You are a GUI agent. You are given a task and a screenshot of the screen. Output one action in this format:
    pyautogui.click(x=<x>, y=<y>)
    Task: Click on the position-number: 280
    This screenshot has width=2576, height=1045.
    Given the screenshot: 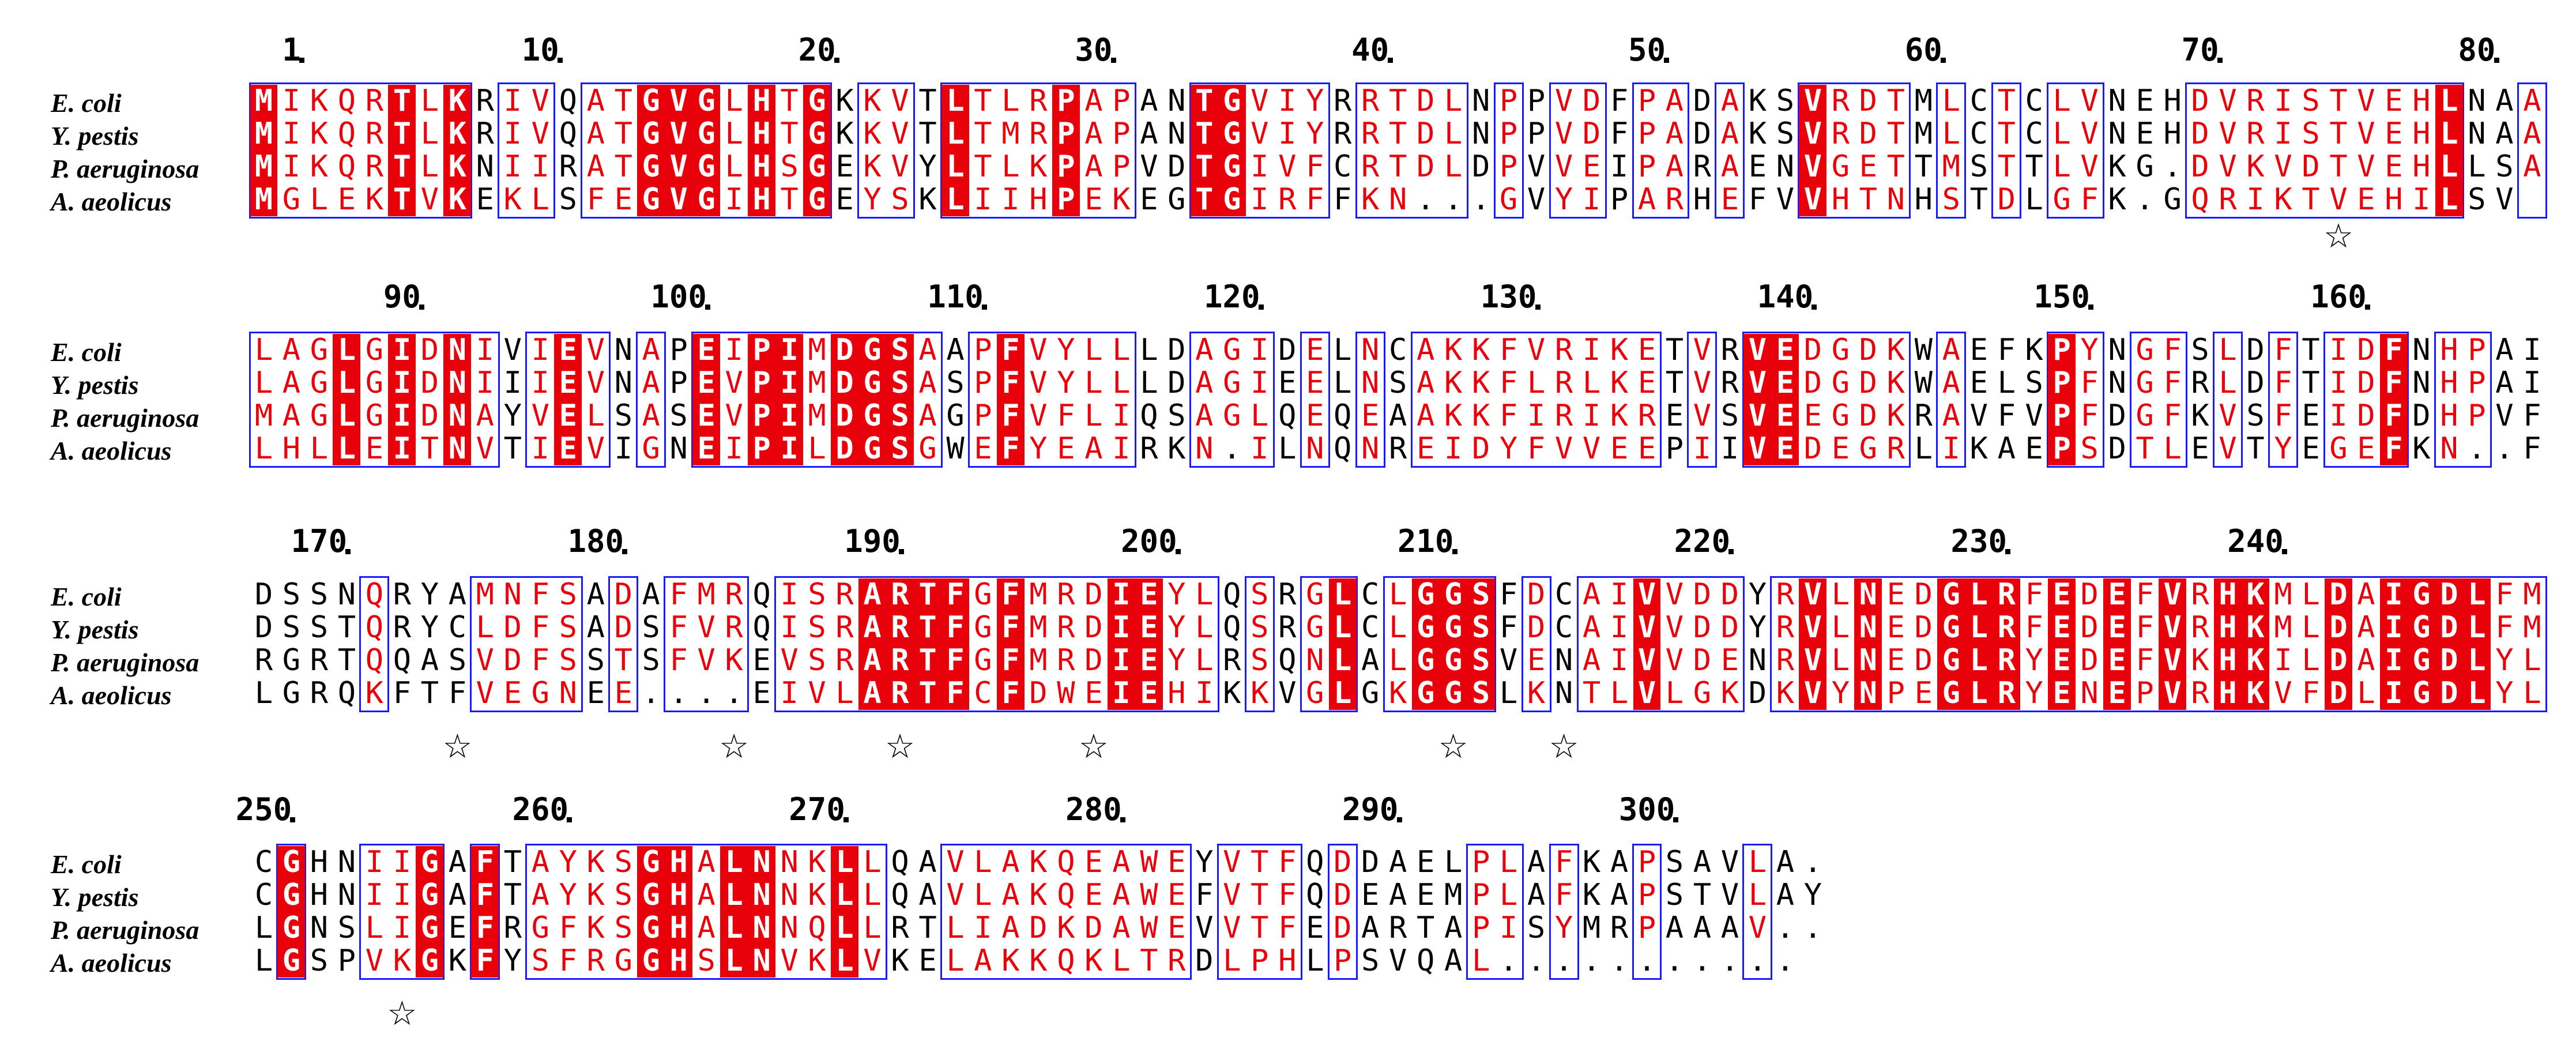 What is the action you would take?
    pyautogui.click(x=1093, y=809)
    